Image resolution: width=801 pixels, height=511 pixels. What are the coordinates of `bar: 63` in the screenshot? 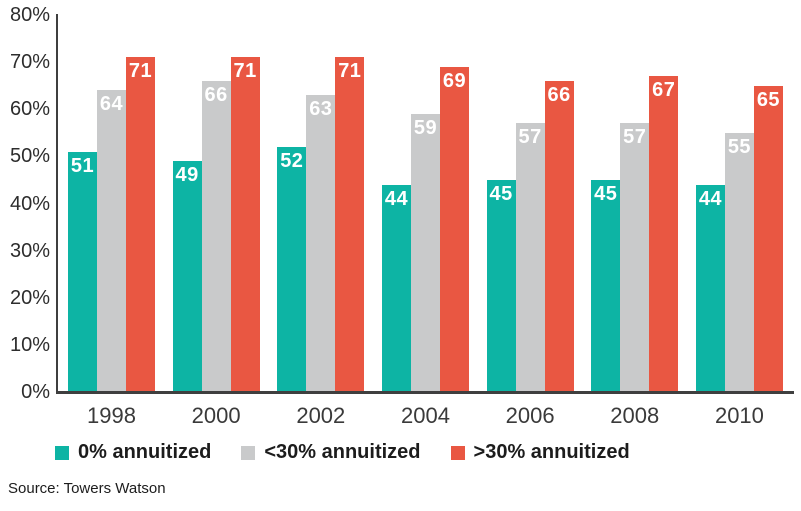 It's located at (321, 243).